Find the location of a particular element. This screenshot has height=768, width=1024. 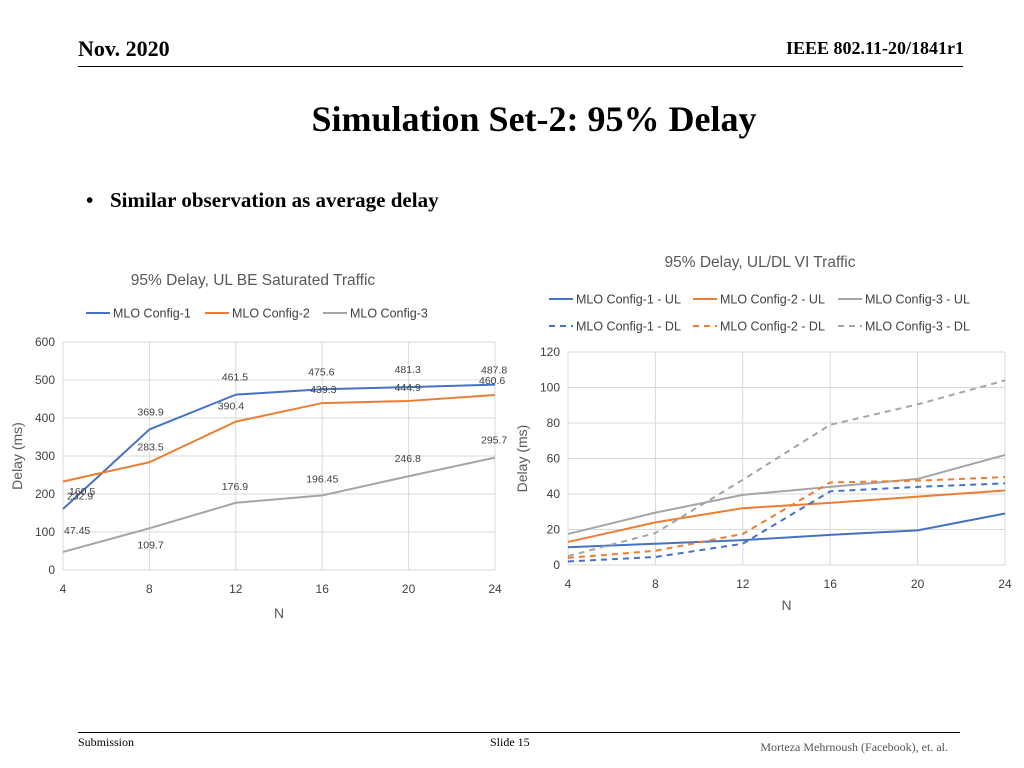

y-tick-label: 120 is located at coordinates (550, 352).